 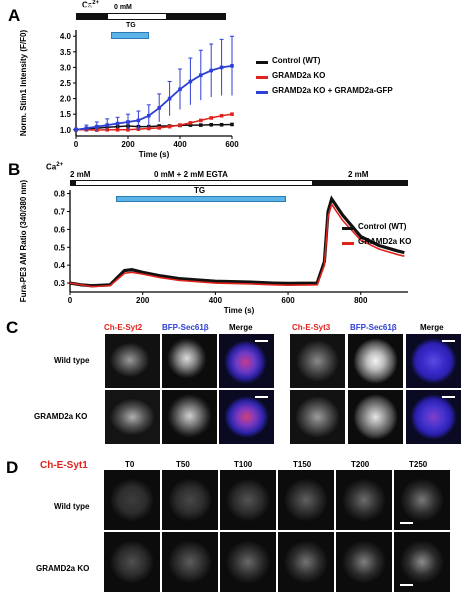 What do you see at coordinates (66, 130) in the screenshot?
I see `y-tick-label: 1.0` at bounding box center [66, 130].